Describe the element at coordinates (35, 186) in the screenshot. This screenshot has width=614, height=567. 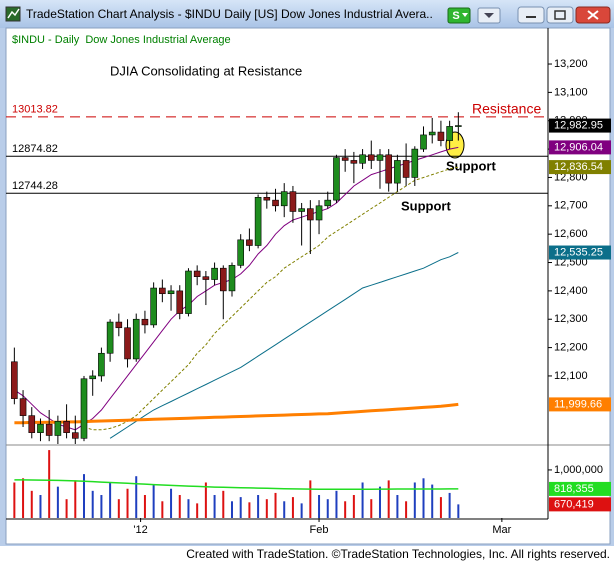
I see `level-label: 12744.28` at that location.